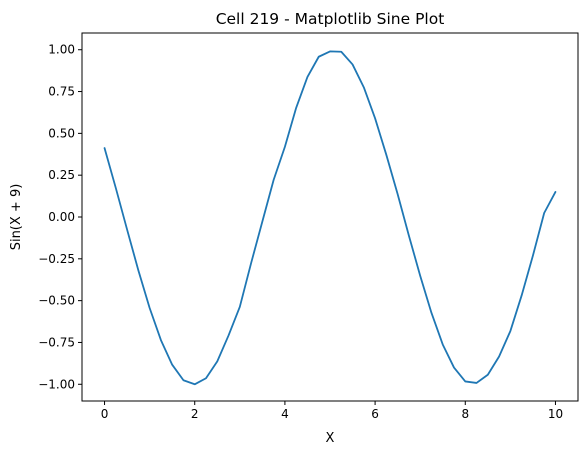  Describe the element at coordinates (56, 301) in the screenshot. I see `y-tick-label: −0.50` at that location.